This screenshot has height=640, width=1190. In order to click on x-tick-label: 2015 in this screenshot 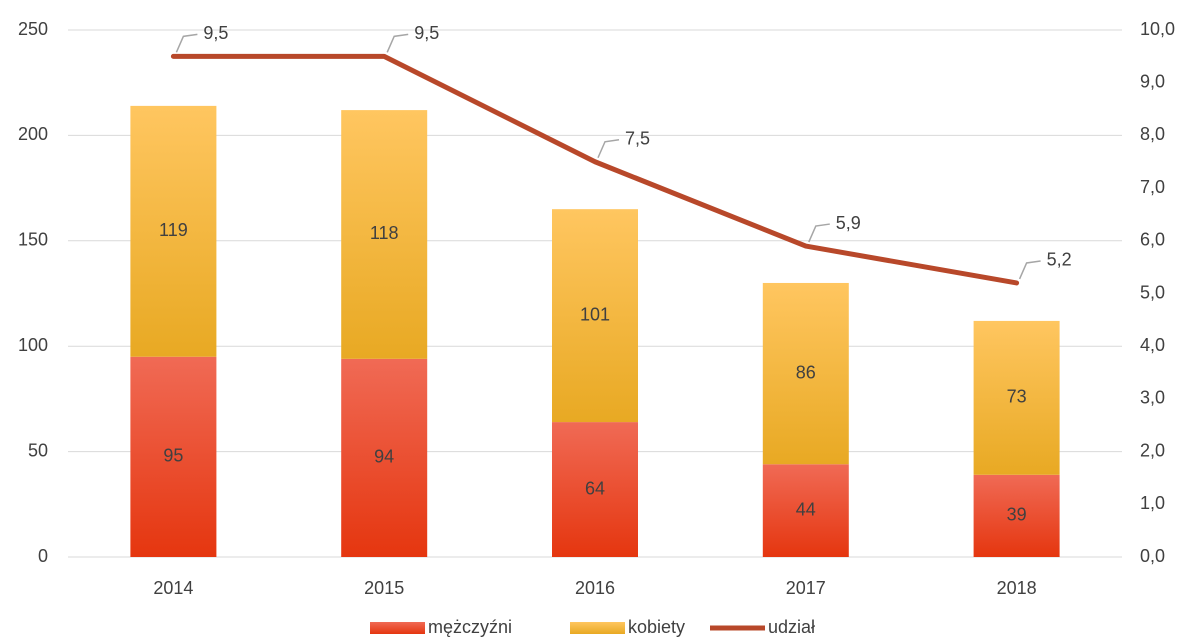, I will do `click(384, 588)`.